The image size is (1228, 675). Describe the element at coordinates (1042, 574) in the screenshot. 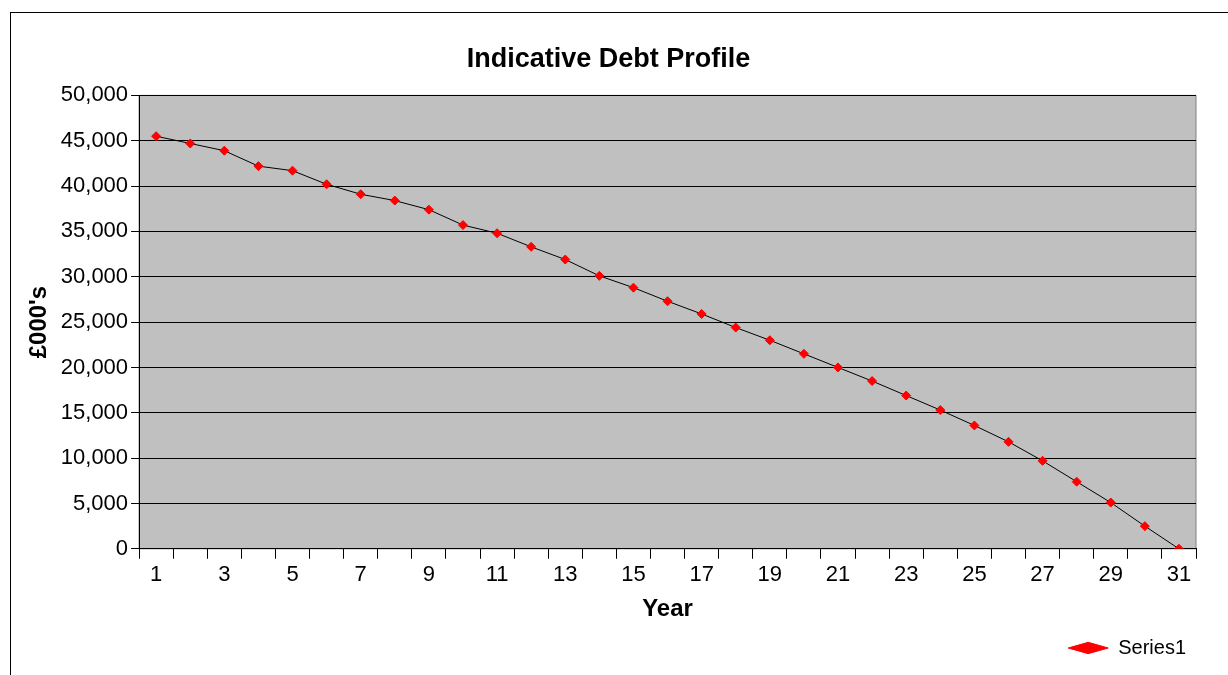

I see `x-tick-label: 27` at that location.